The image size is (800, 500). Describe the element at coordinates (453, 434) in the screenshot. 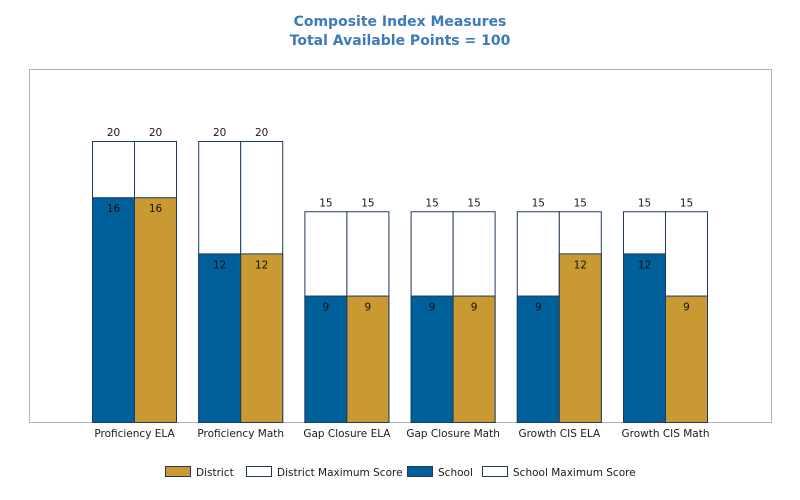

I see `category-label: Gap Closure Math` at that location.